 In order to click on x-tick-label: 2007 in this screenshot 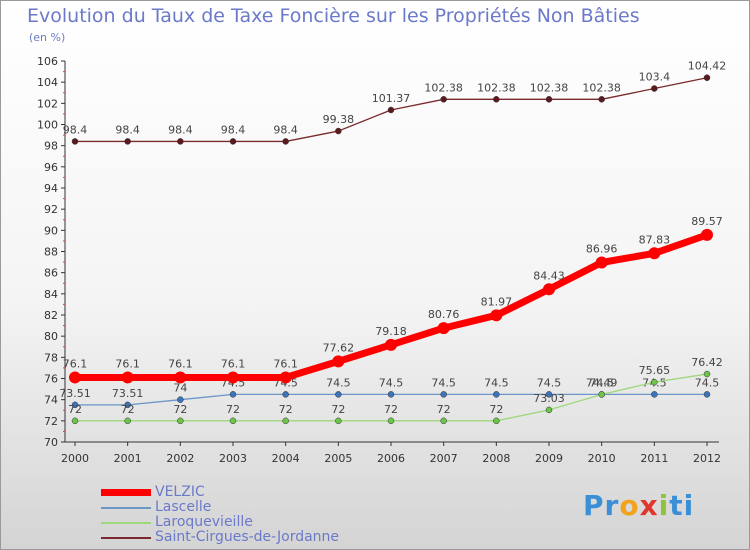, I will do `click(444, 458)`.